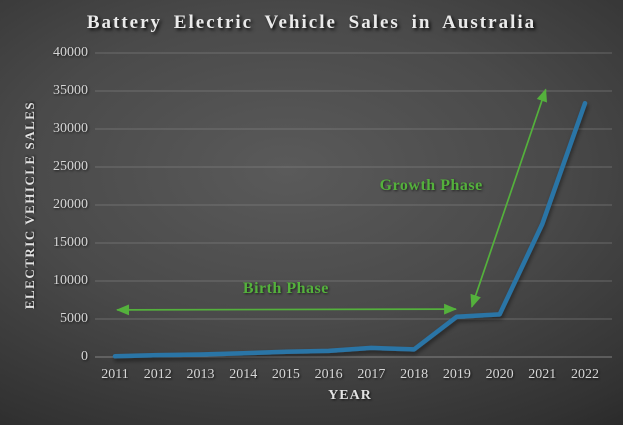 The width and height of the screenshot is (623, 425). I want to click on x-tick-label: 2020, so click(499, 374).